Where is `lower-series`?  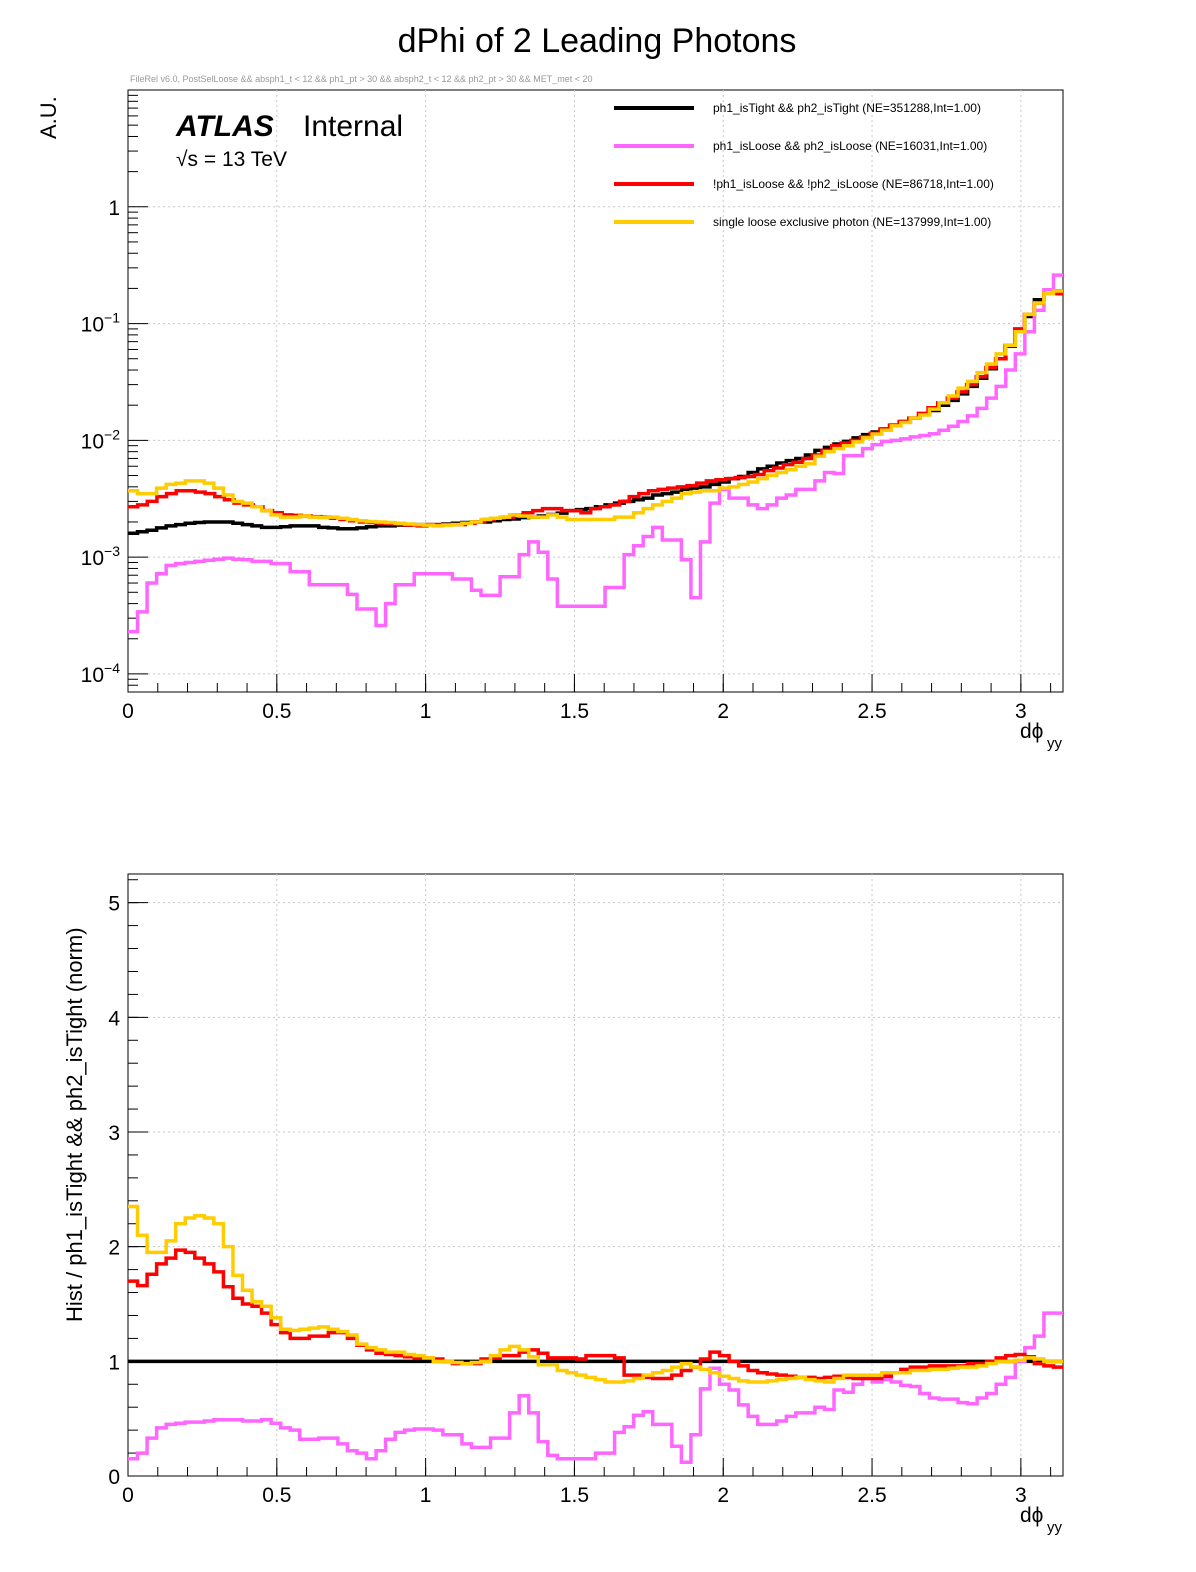 lower-series is located at coordinates (595, 1334).